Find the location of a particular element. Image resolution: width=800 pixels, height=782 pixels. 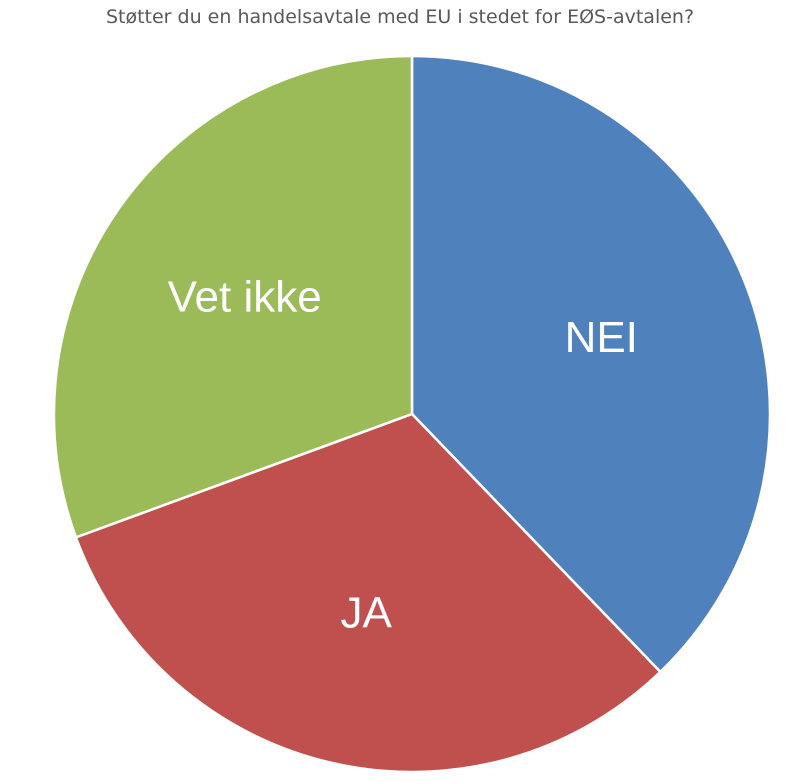

pie-label-nei: NEI is located at coordinates (601, 337).